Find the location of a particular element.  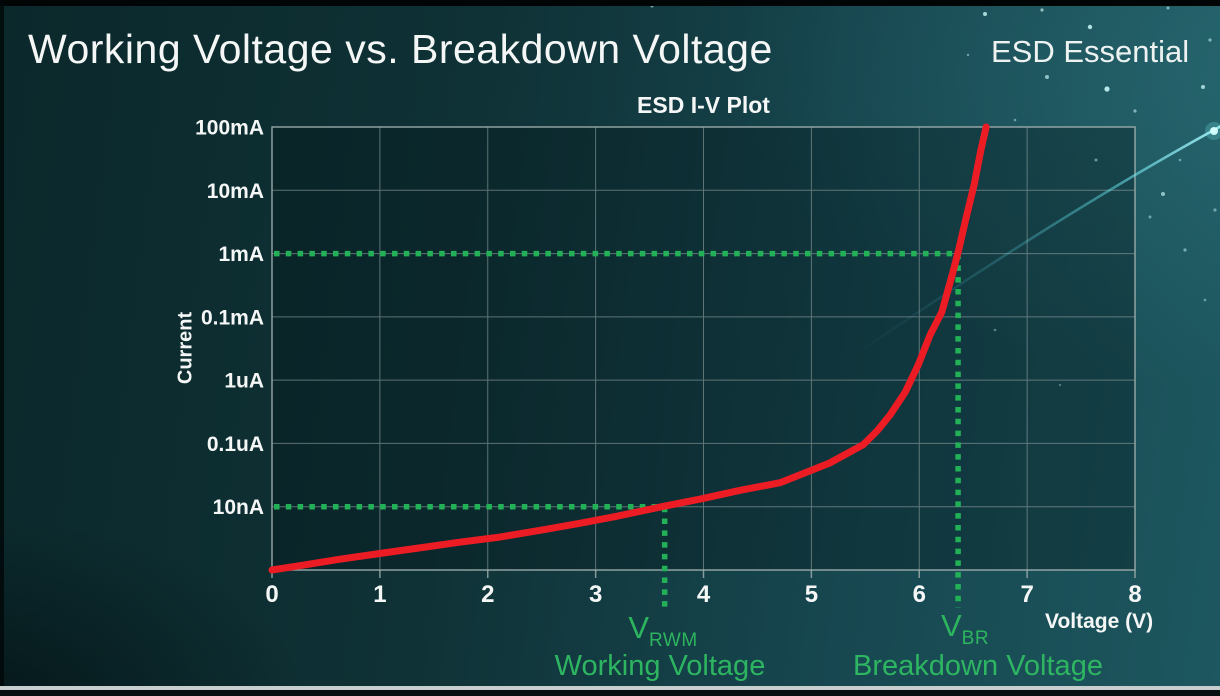

x-tick-labels: 0 1 2 3 4 5 6 7 8 is located at coordinates (703, 594).